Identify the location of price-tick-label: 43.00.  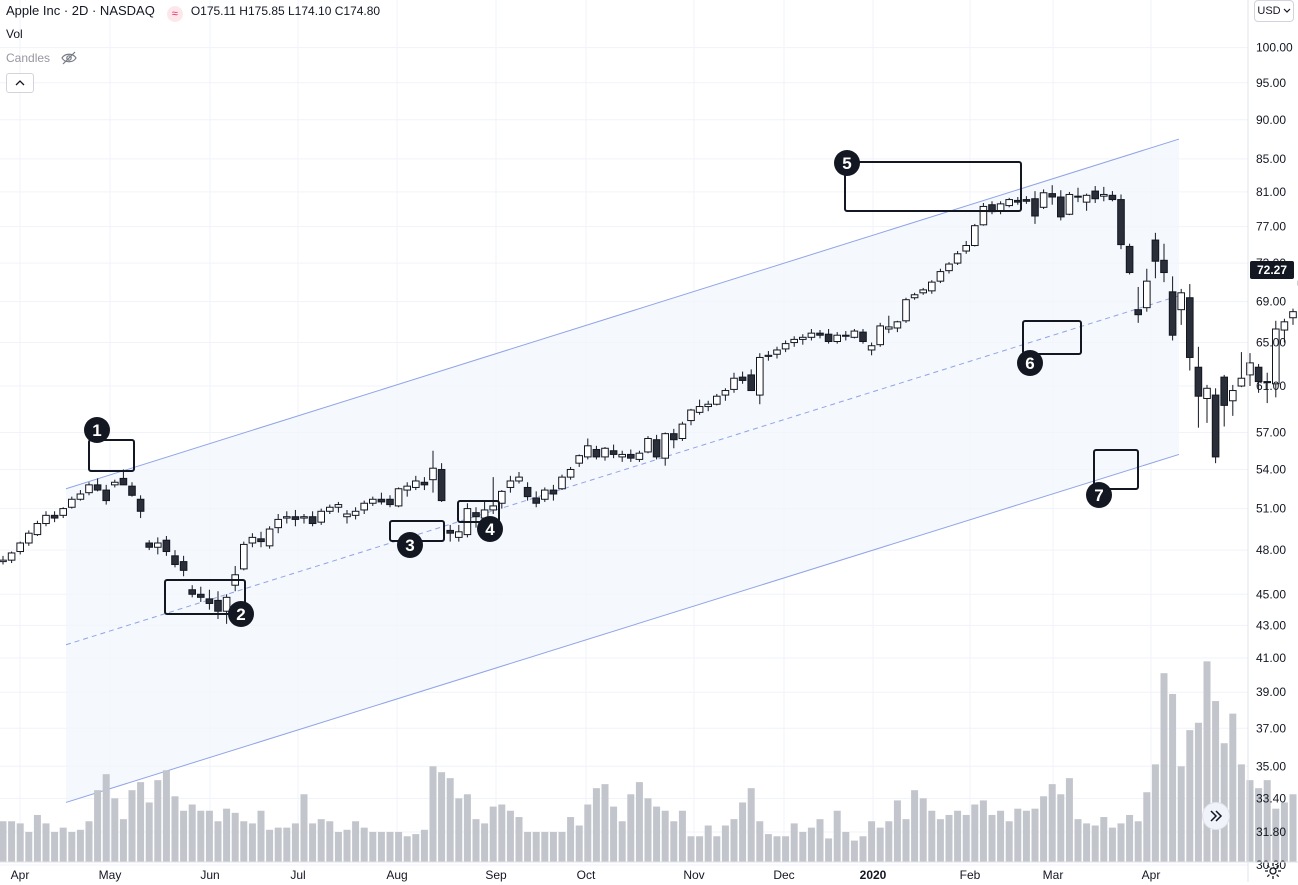
(1271, 625).